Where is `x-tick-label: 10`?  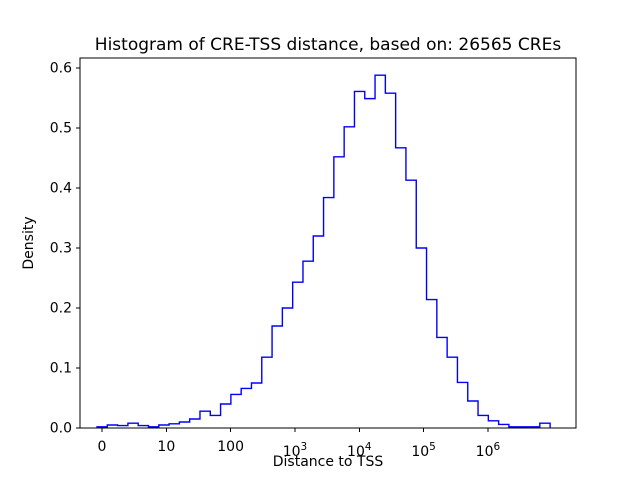 x-tick-label: 10 is located at coordinates (166, 447).